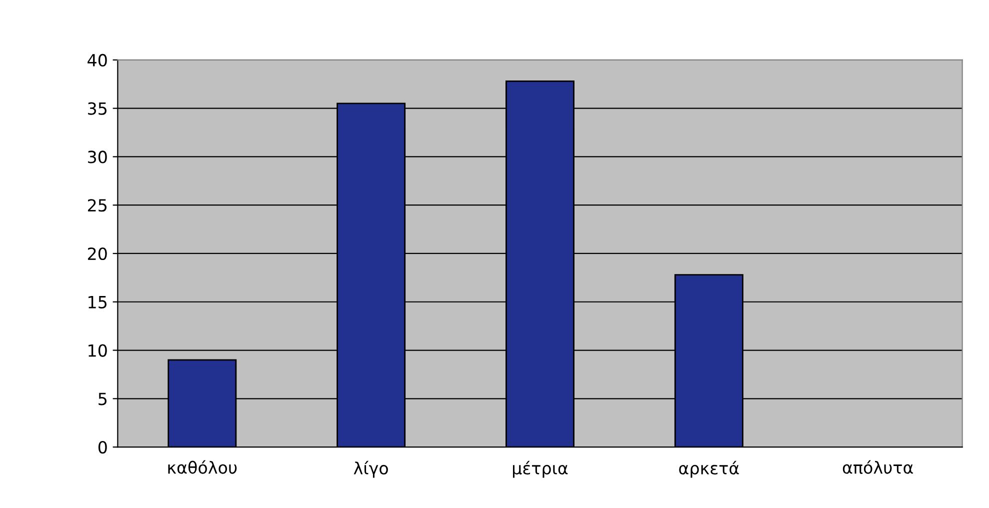 This screenshot has height=508, width=989. Describe the element at coordinates (371, 469) in the screenshot. I see `x-tick-label: λίγο` at that location.